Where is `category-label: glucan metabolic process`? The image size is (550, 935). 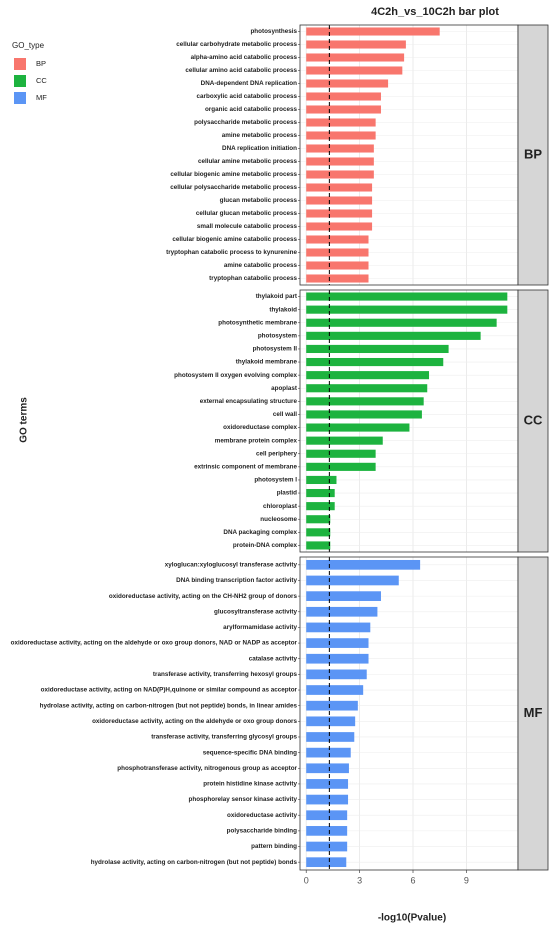 category-label: glucan metabolic process is located at coordinates (259, 200).